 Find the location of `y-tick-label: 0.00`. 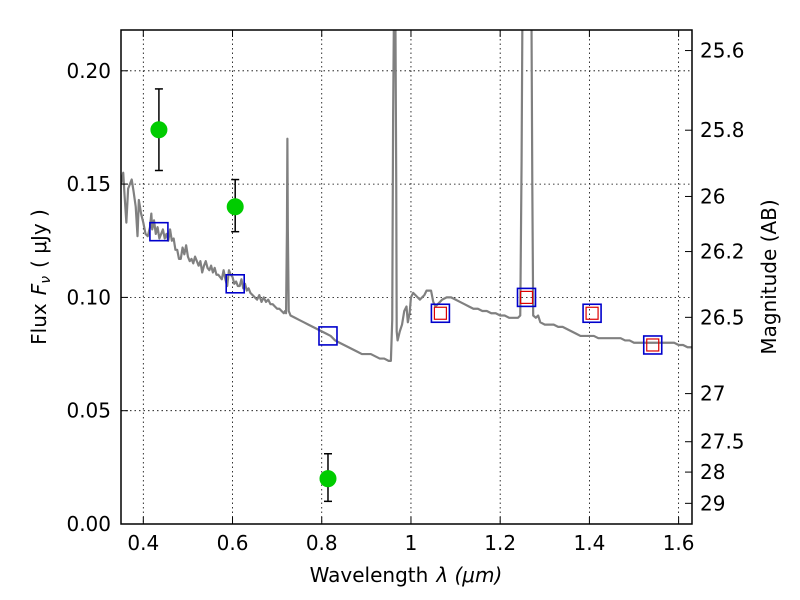

y-tick-label: 0.00 is located at coordinates (88, 524).